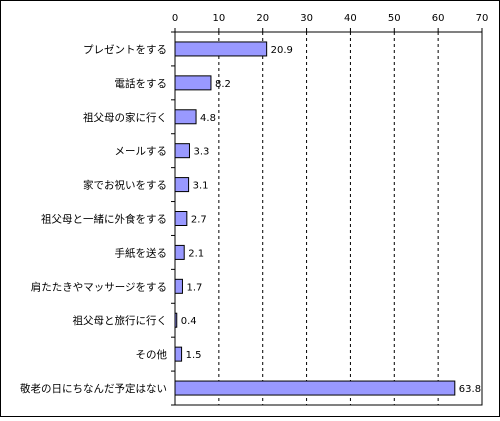  I want to click on value-label-5: 2.7, so click(199, 220).